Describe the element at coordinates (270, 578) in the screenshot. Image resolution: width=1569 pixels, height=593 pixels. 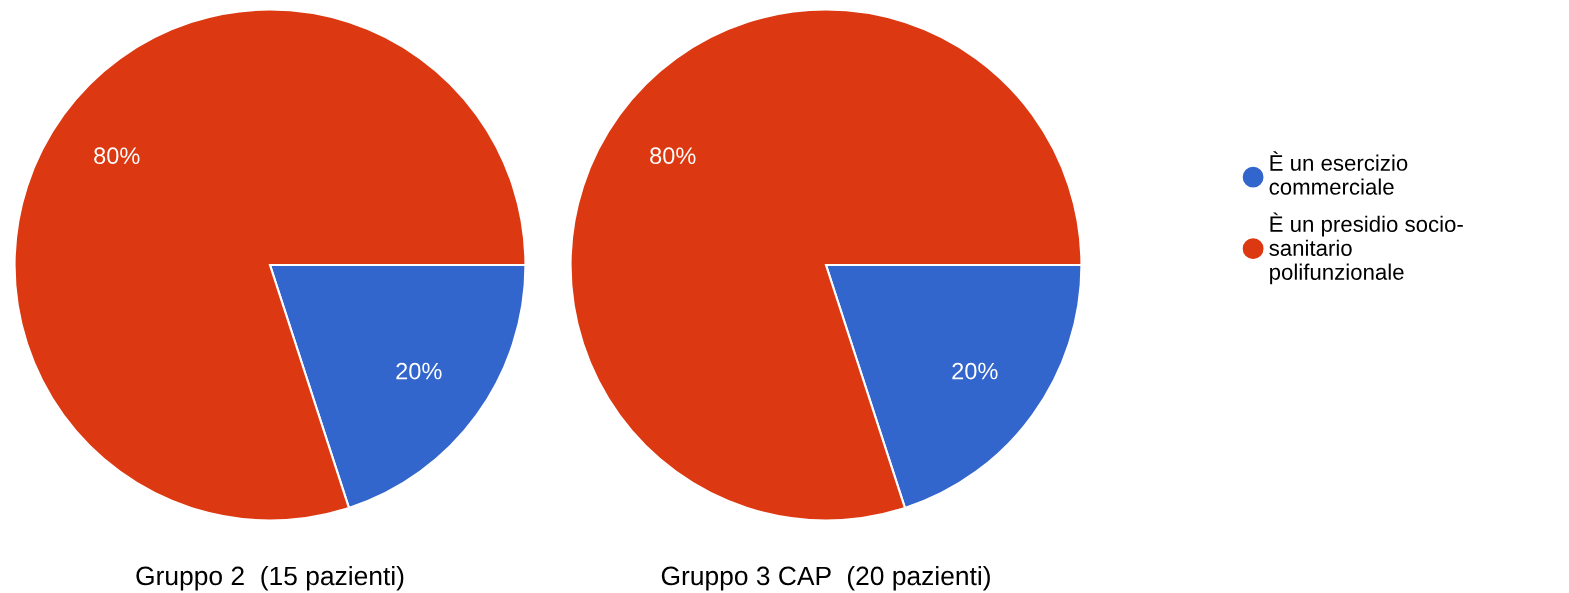
I see `text: Gruppo 2 (15 pazienti)` at that location.